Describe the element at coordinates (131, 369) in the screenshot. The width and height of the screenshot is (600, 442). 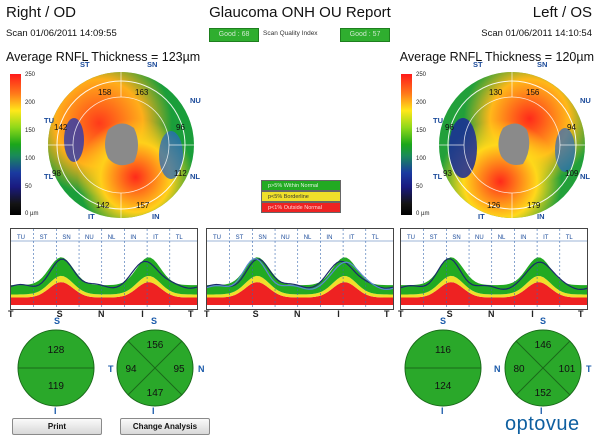
I see `od-quad-temporal-value: 94` at that location.